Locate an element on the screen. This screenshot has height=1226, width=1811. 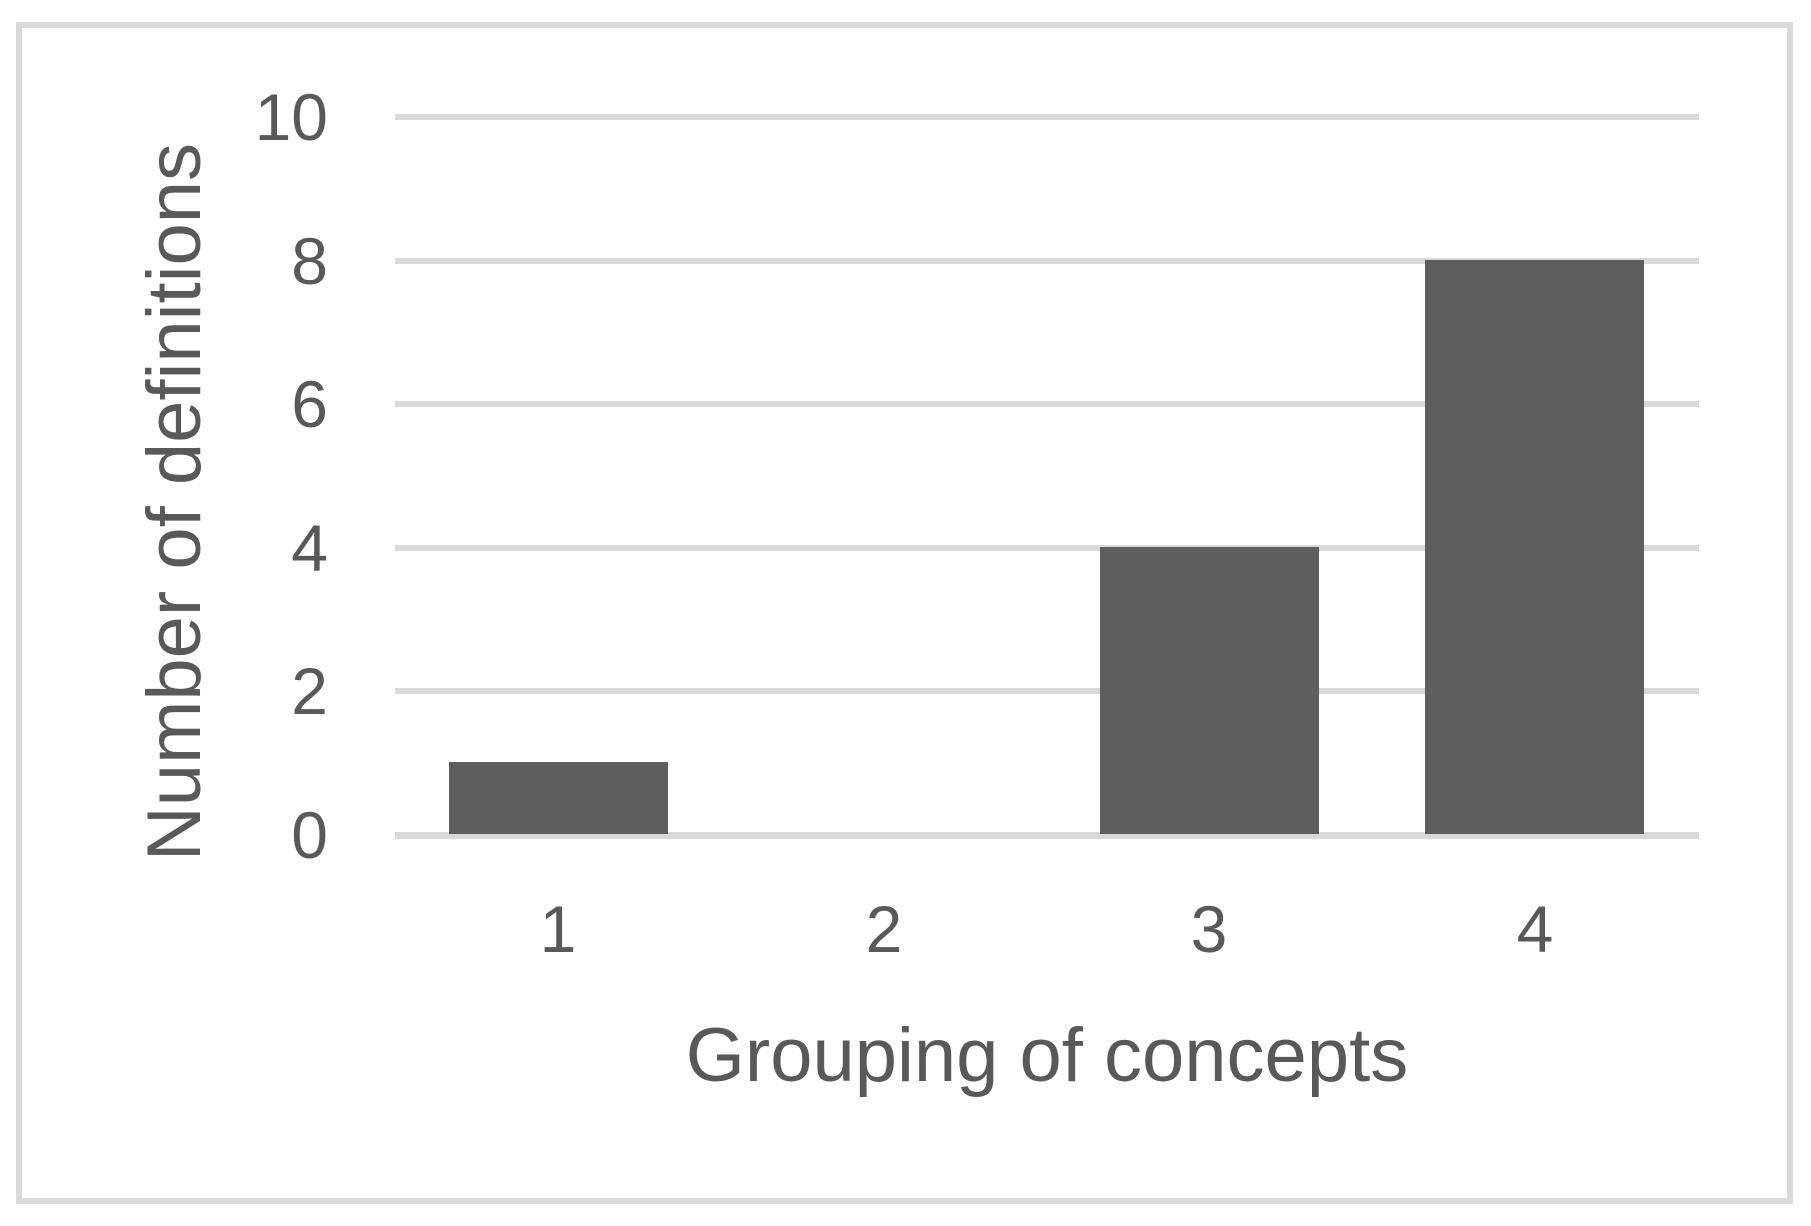
x-tick-label-2: 2 is located at coordinates (884, 929).